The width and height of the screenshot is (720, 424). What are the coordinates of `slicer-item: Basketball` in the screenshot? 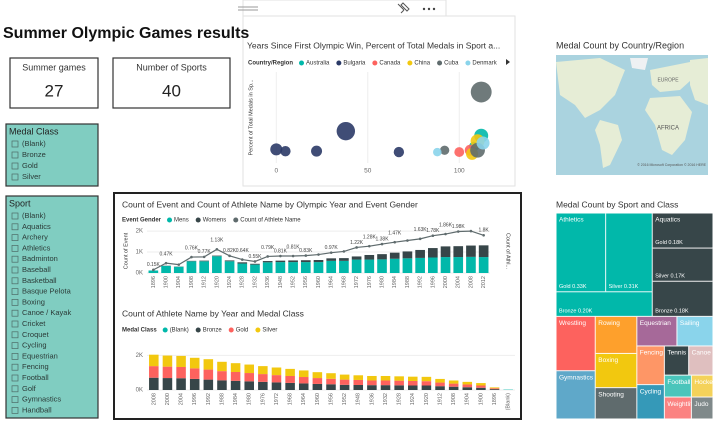 It's located at (39, 280).